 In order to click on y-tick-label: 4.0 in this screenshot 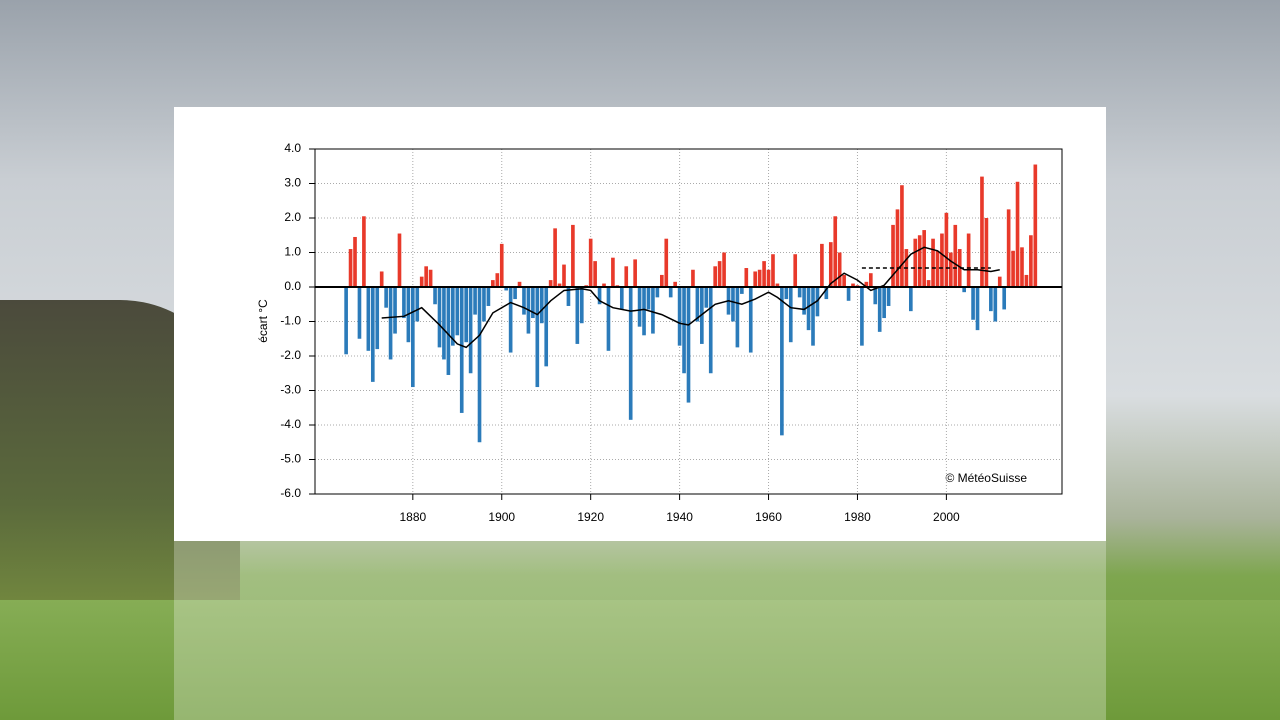, I will do `click(292, 148)`.